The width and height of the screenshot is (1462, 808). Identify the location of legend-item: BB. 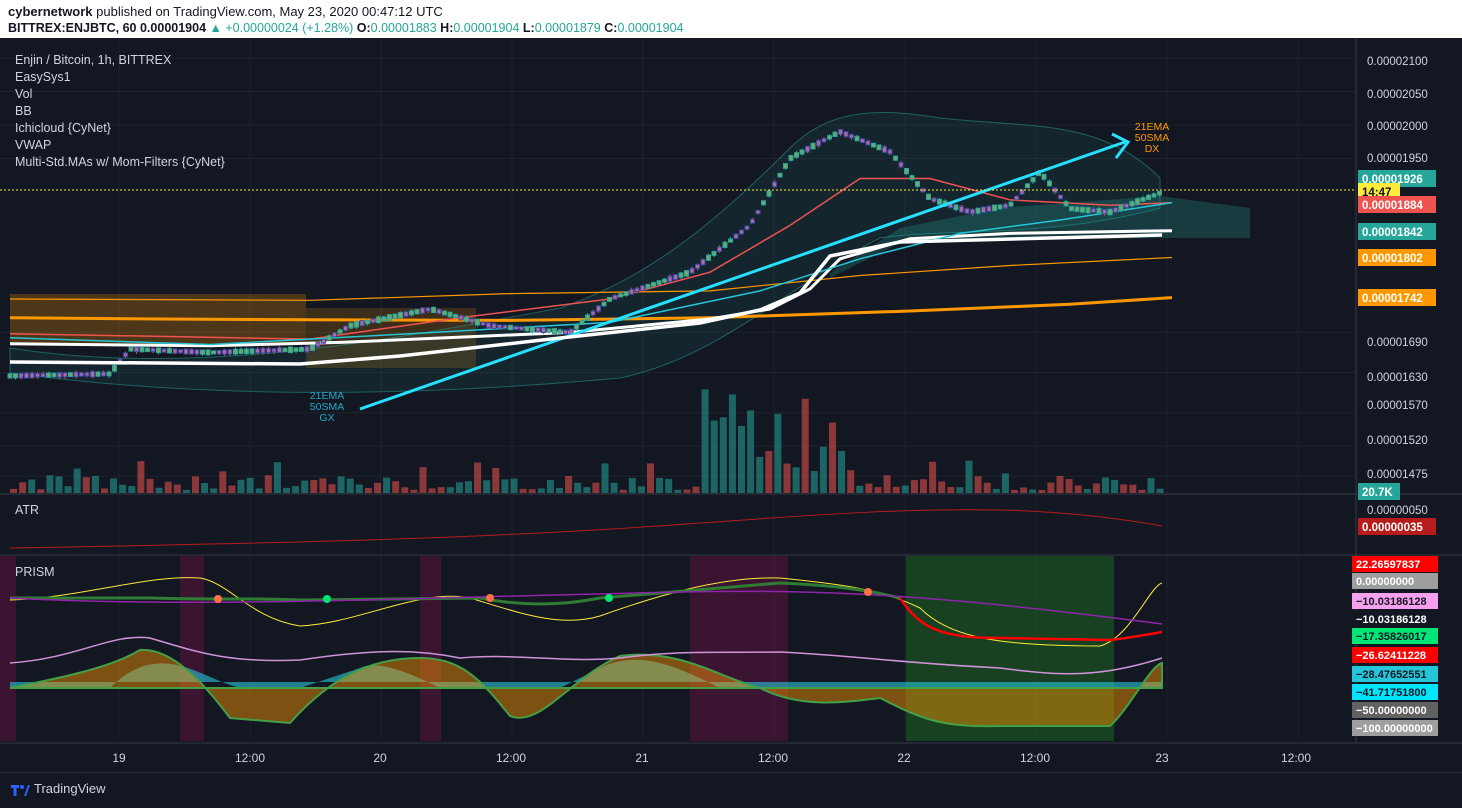
(23, 111).